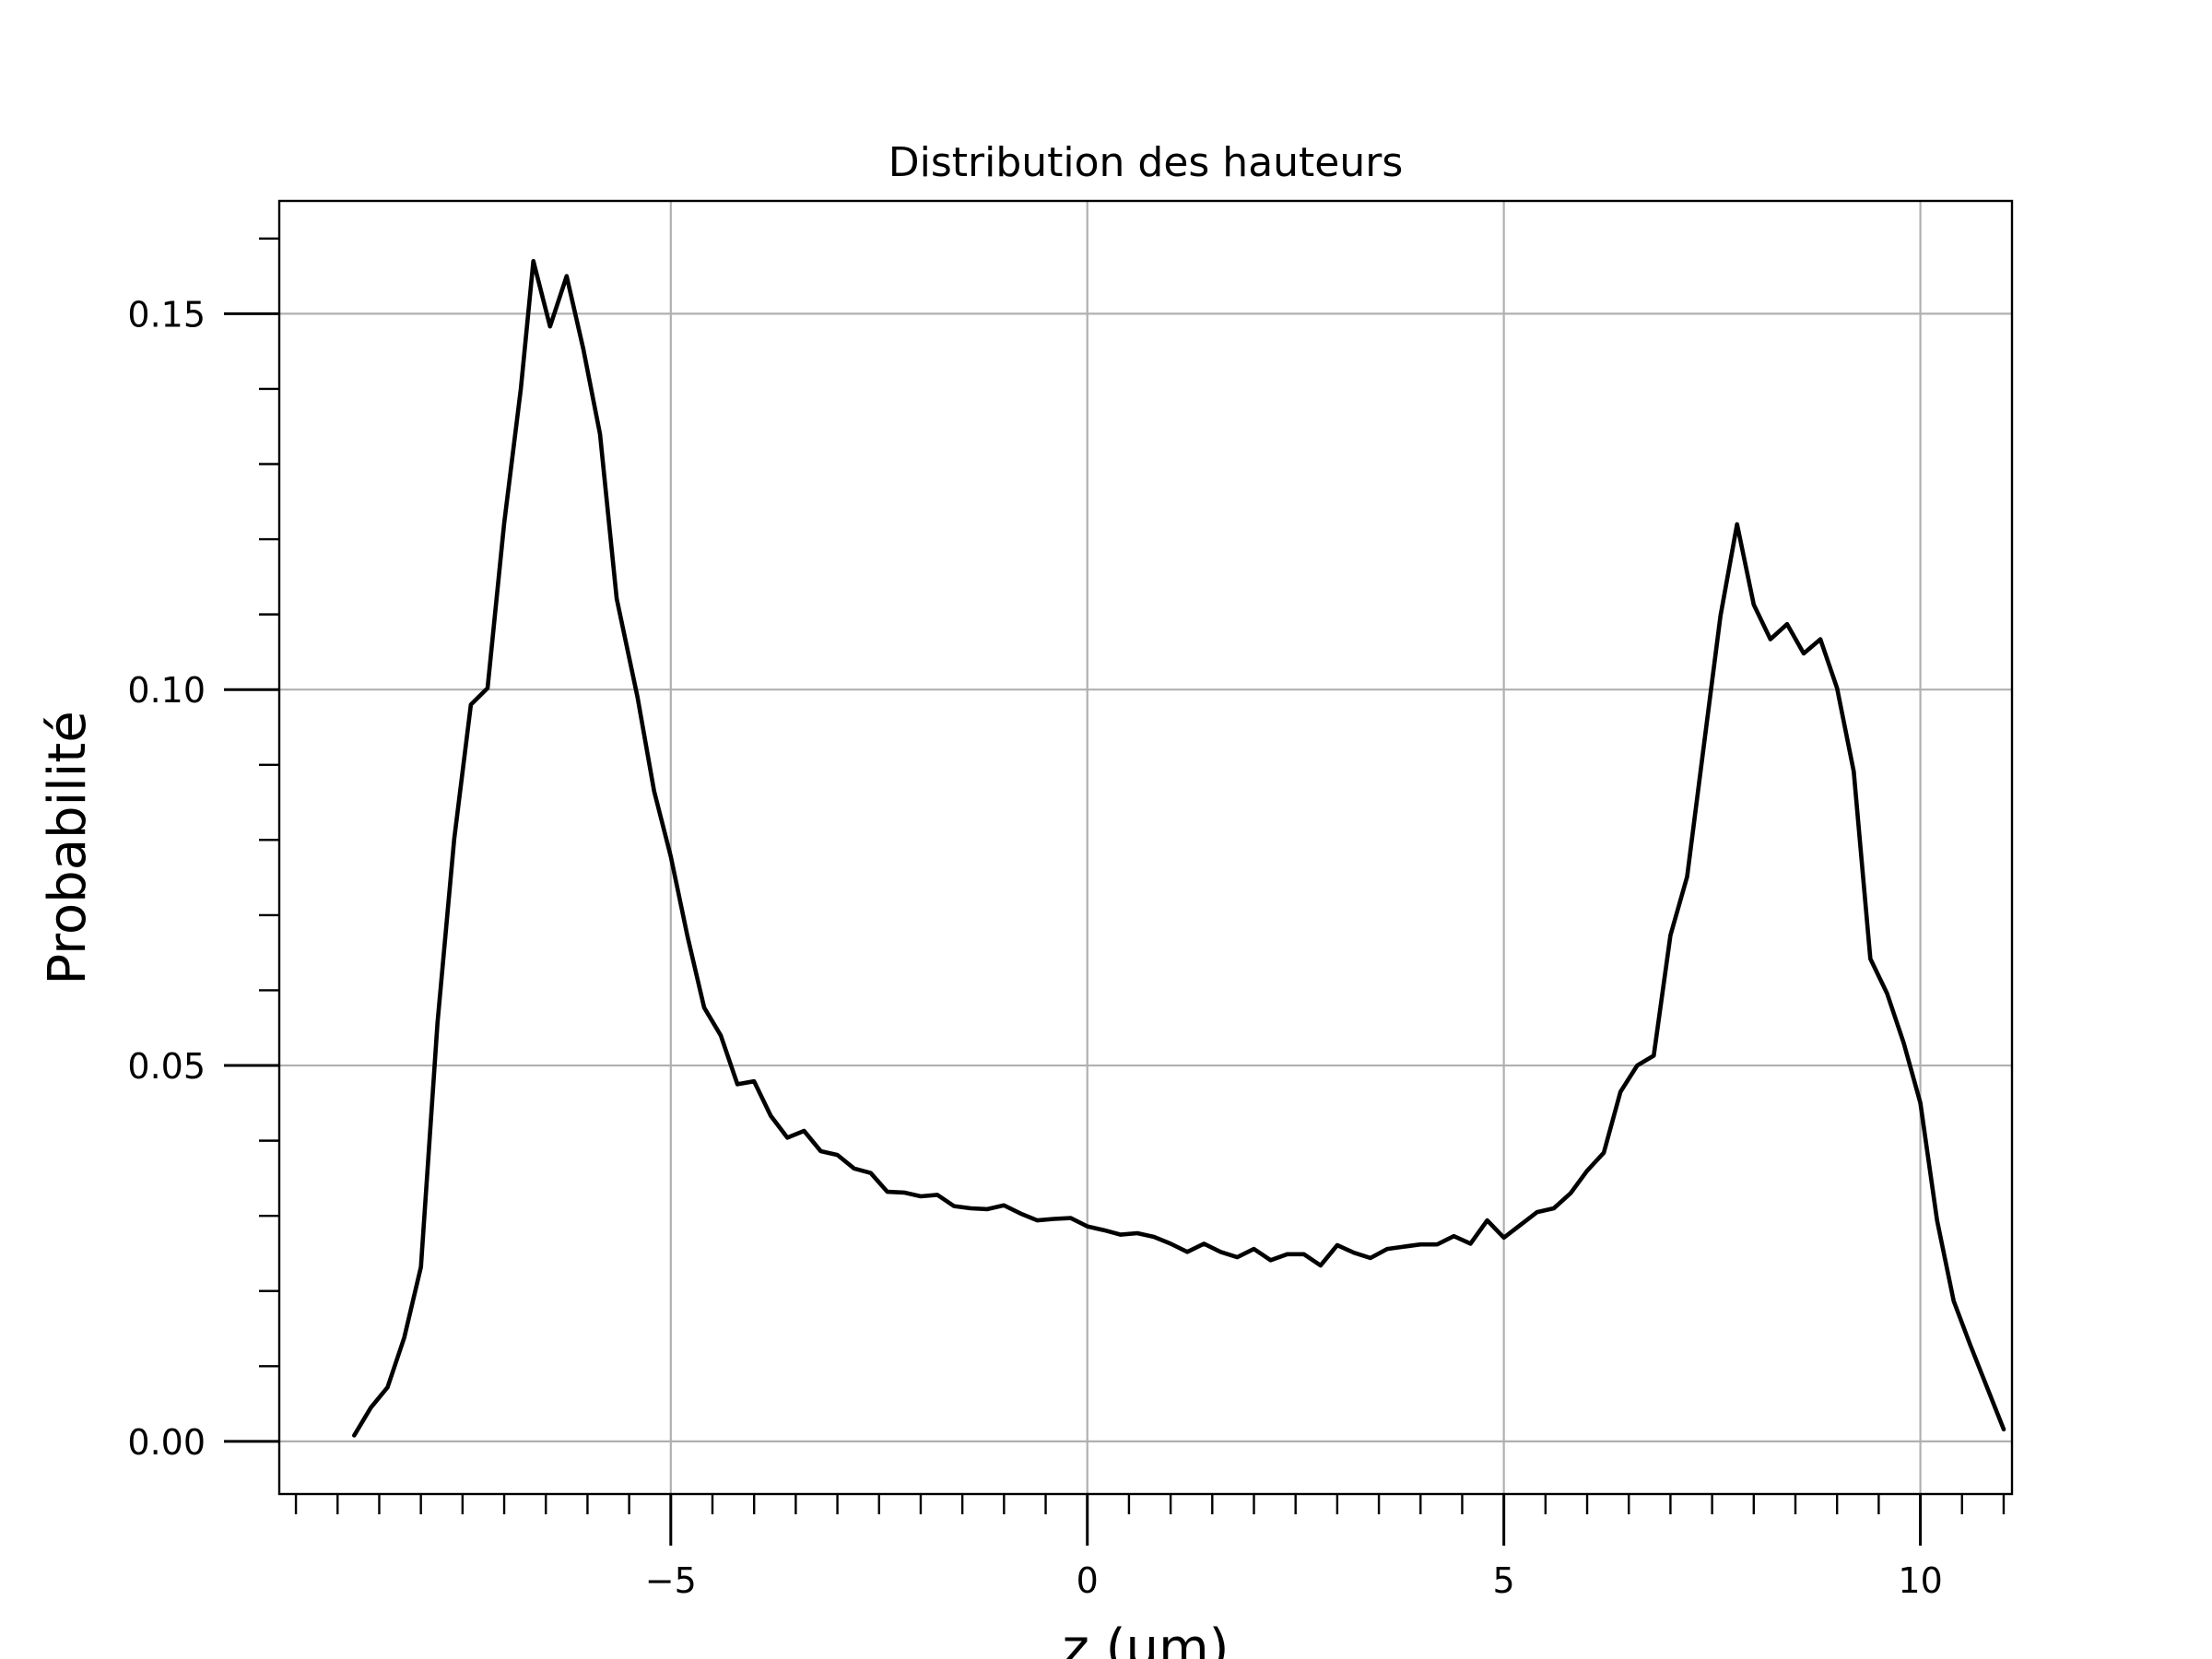 The width and height of the screenshot is (2212, 1659). What do you see at coordinates (1146, 162) in the screenshot?
I see `chart-title: Distribution des hauteurs` at bounding box center [1146, 162].